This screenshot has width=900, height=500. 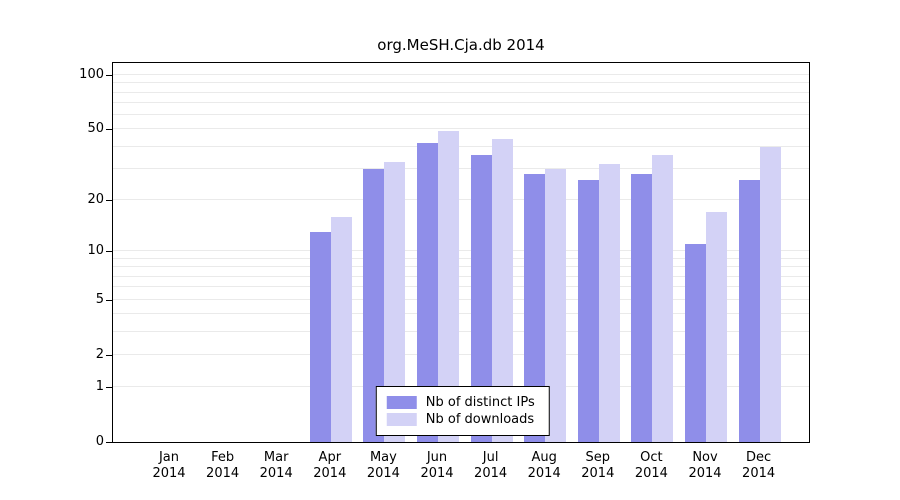 I want to click on legend-label-downloads: Nb of downloads, so click(x=480, y=419).